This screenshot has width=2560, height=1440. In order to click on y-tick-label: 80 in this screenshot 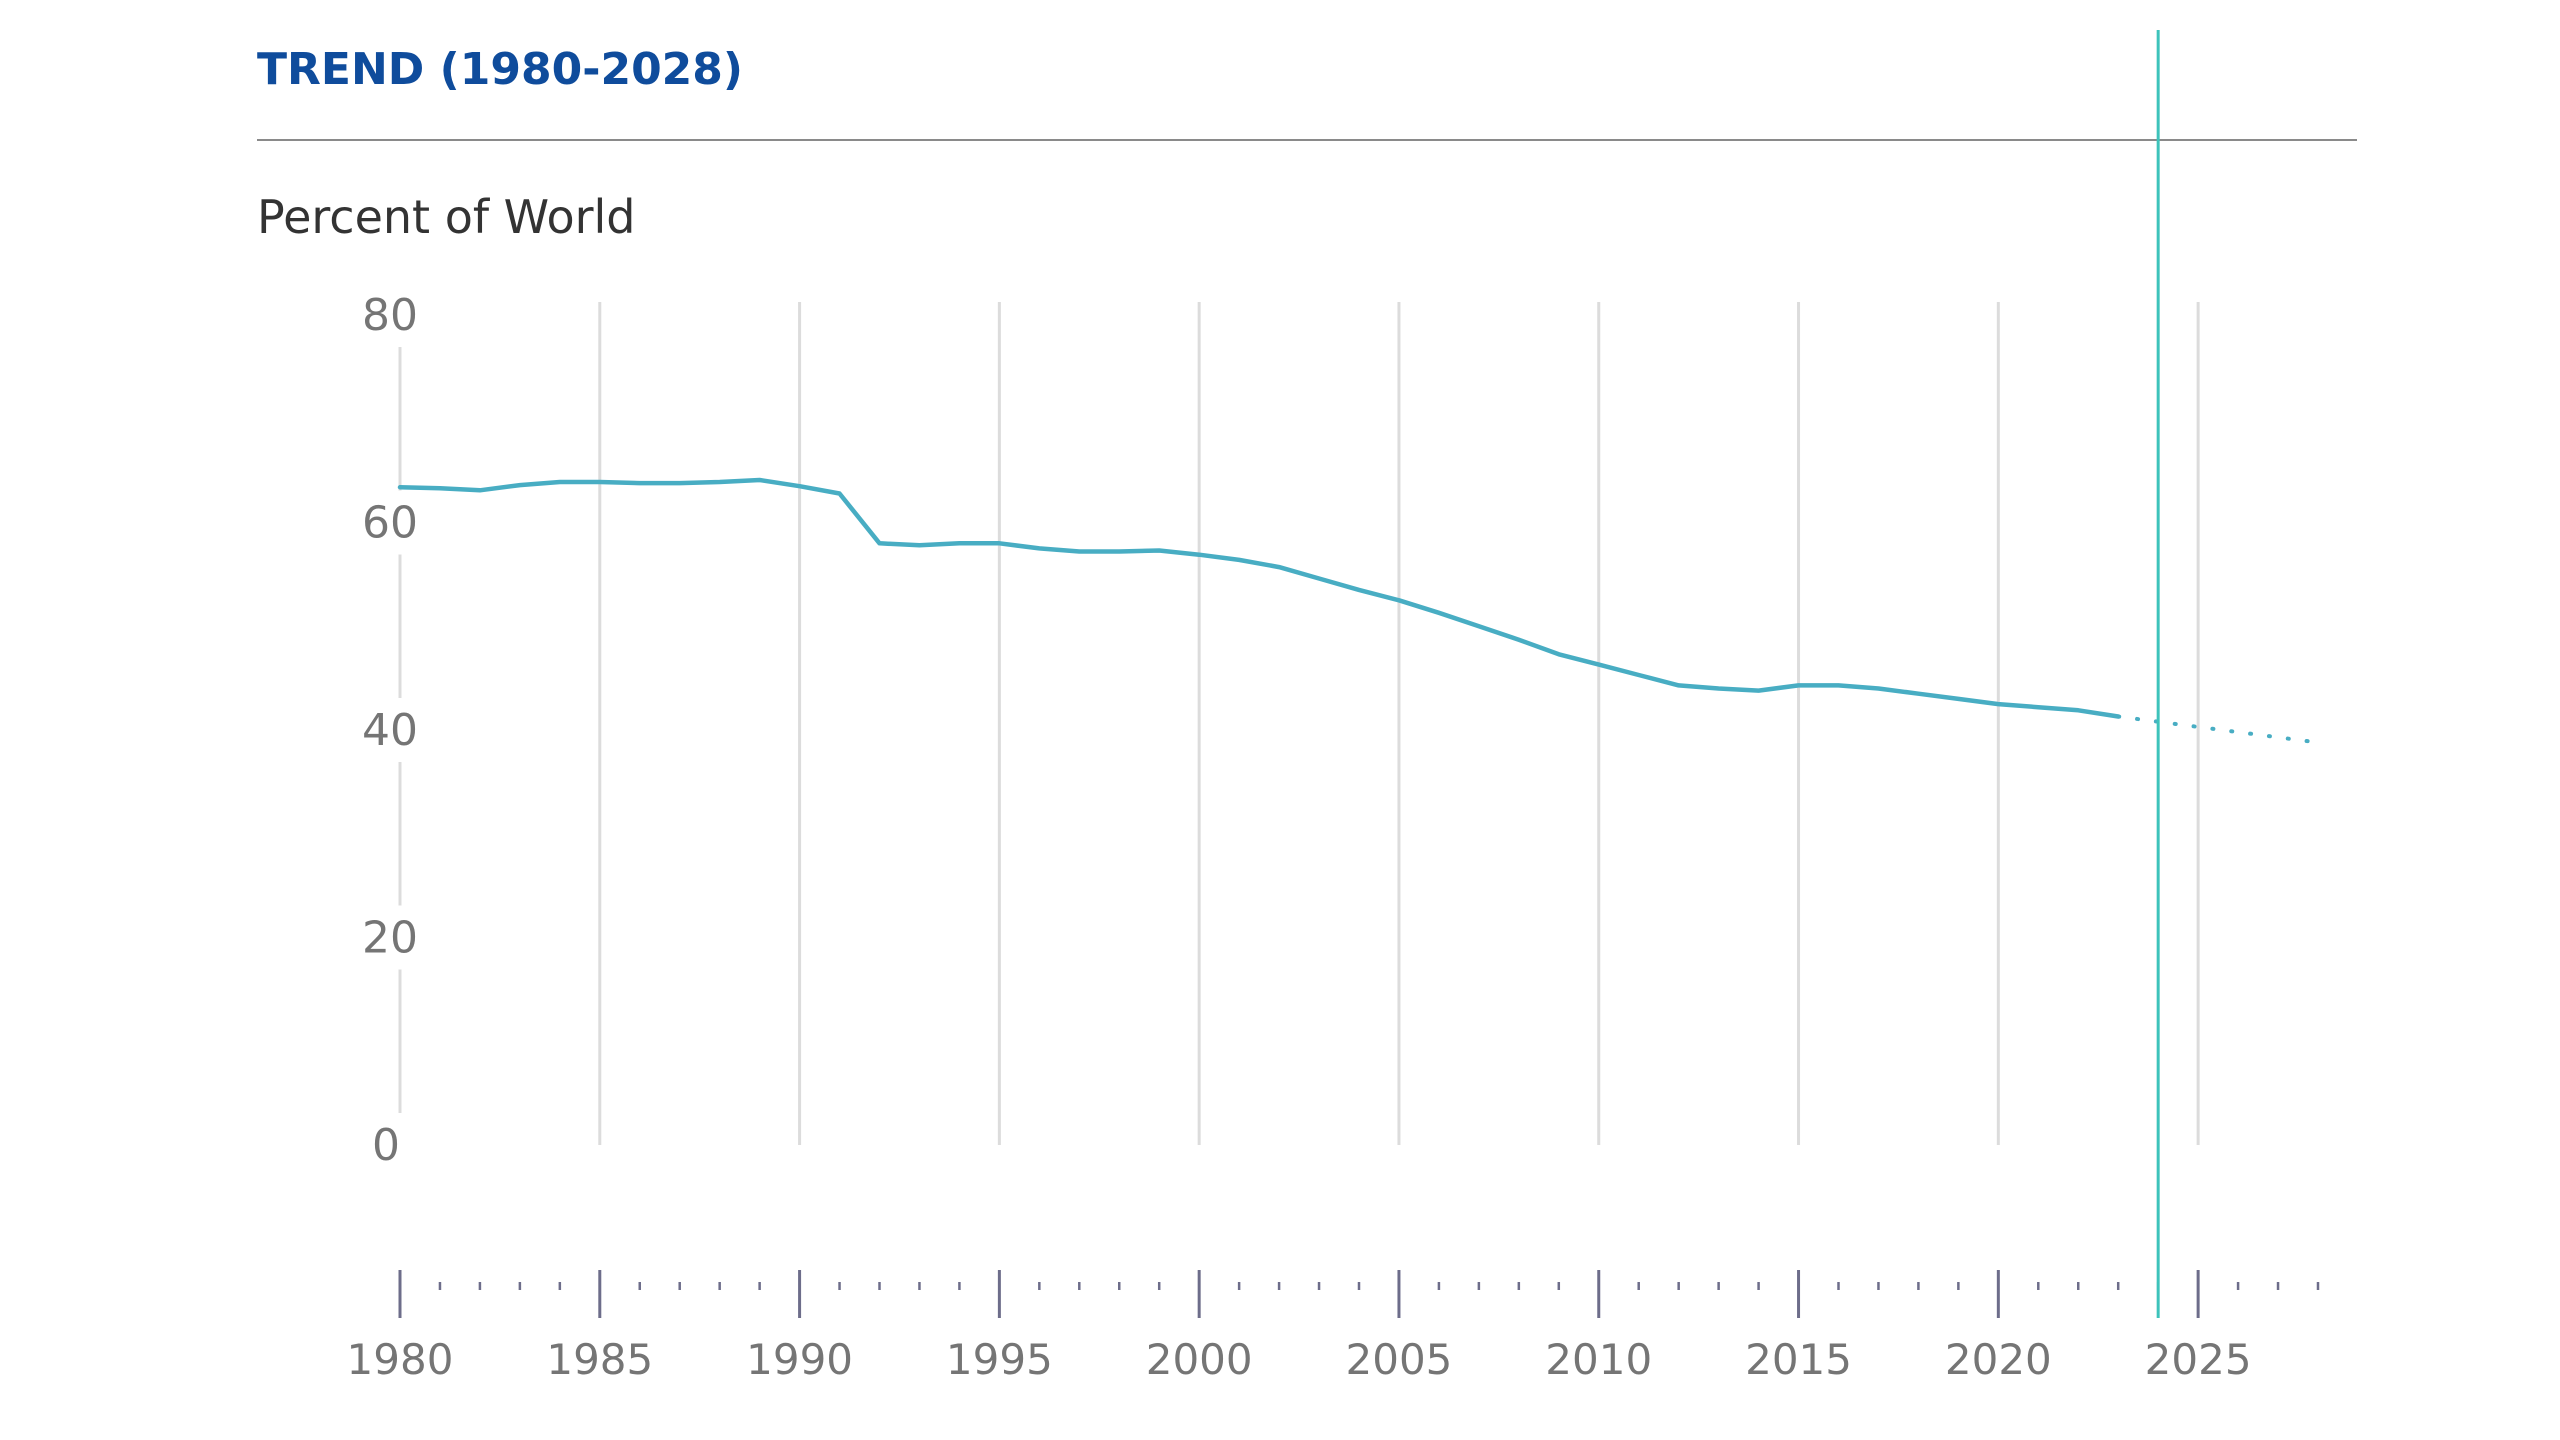, I will do `click(390, 315)`.